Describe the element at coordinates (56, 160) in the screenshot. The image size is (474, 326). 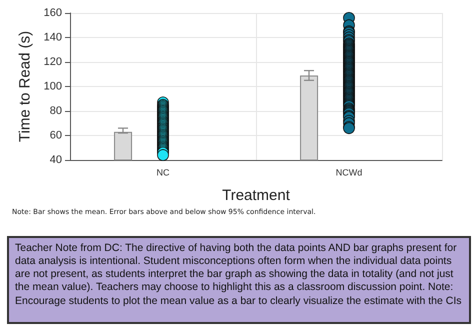
I see `y-tick-label: 40` at that location.